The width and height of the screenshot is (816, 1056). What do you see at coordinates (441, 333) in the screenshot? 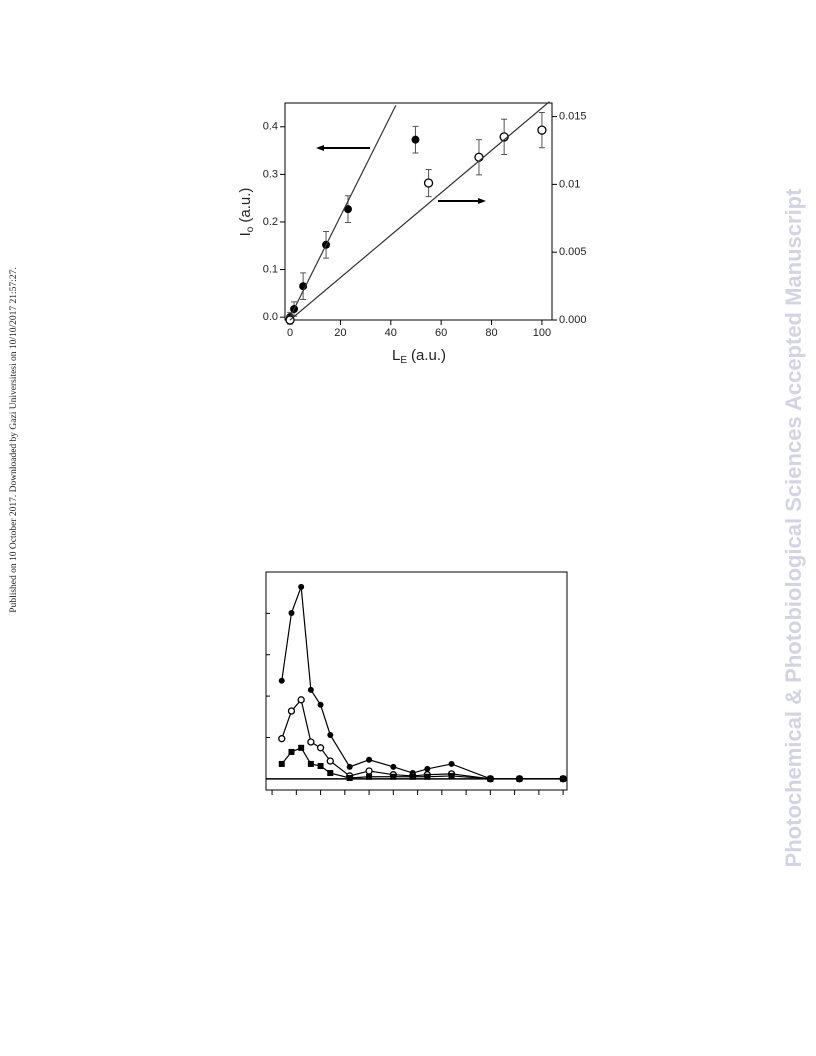
I see `x-tick-label: 60` at bounding box center [441, 333].